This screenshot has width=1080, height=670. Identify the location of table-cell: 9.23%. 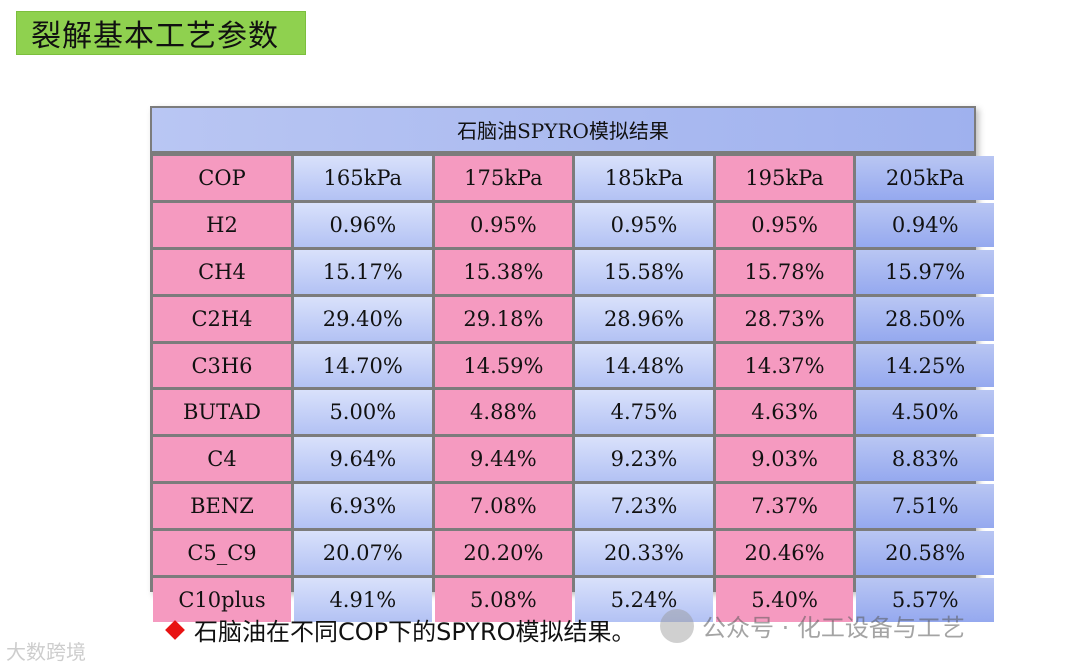
(644, 459).